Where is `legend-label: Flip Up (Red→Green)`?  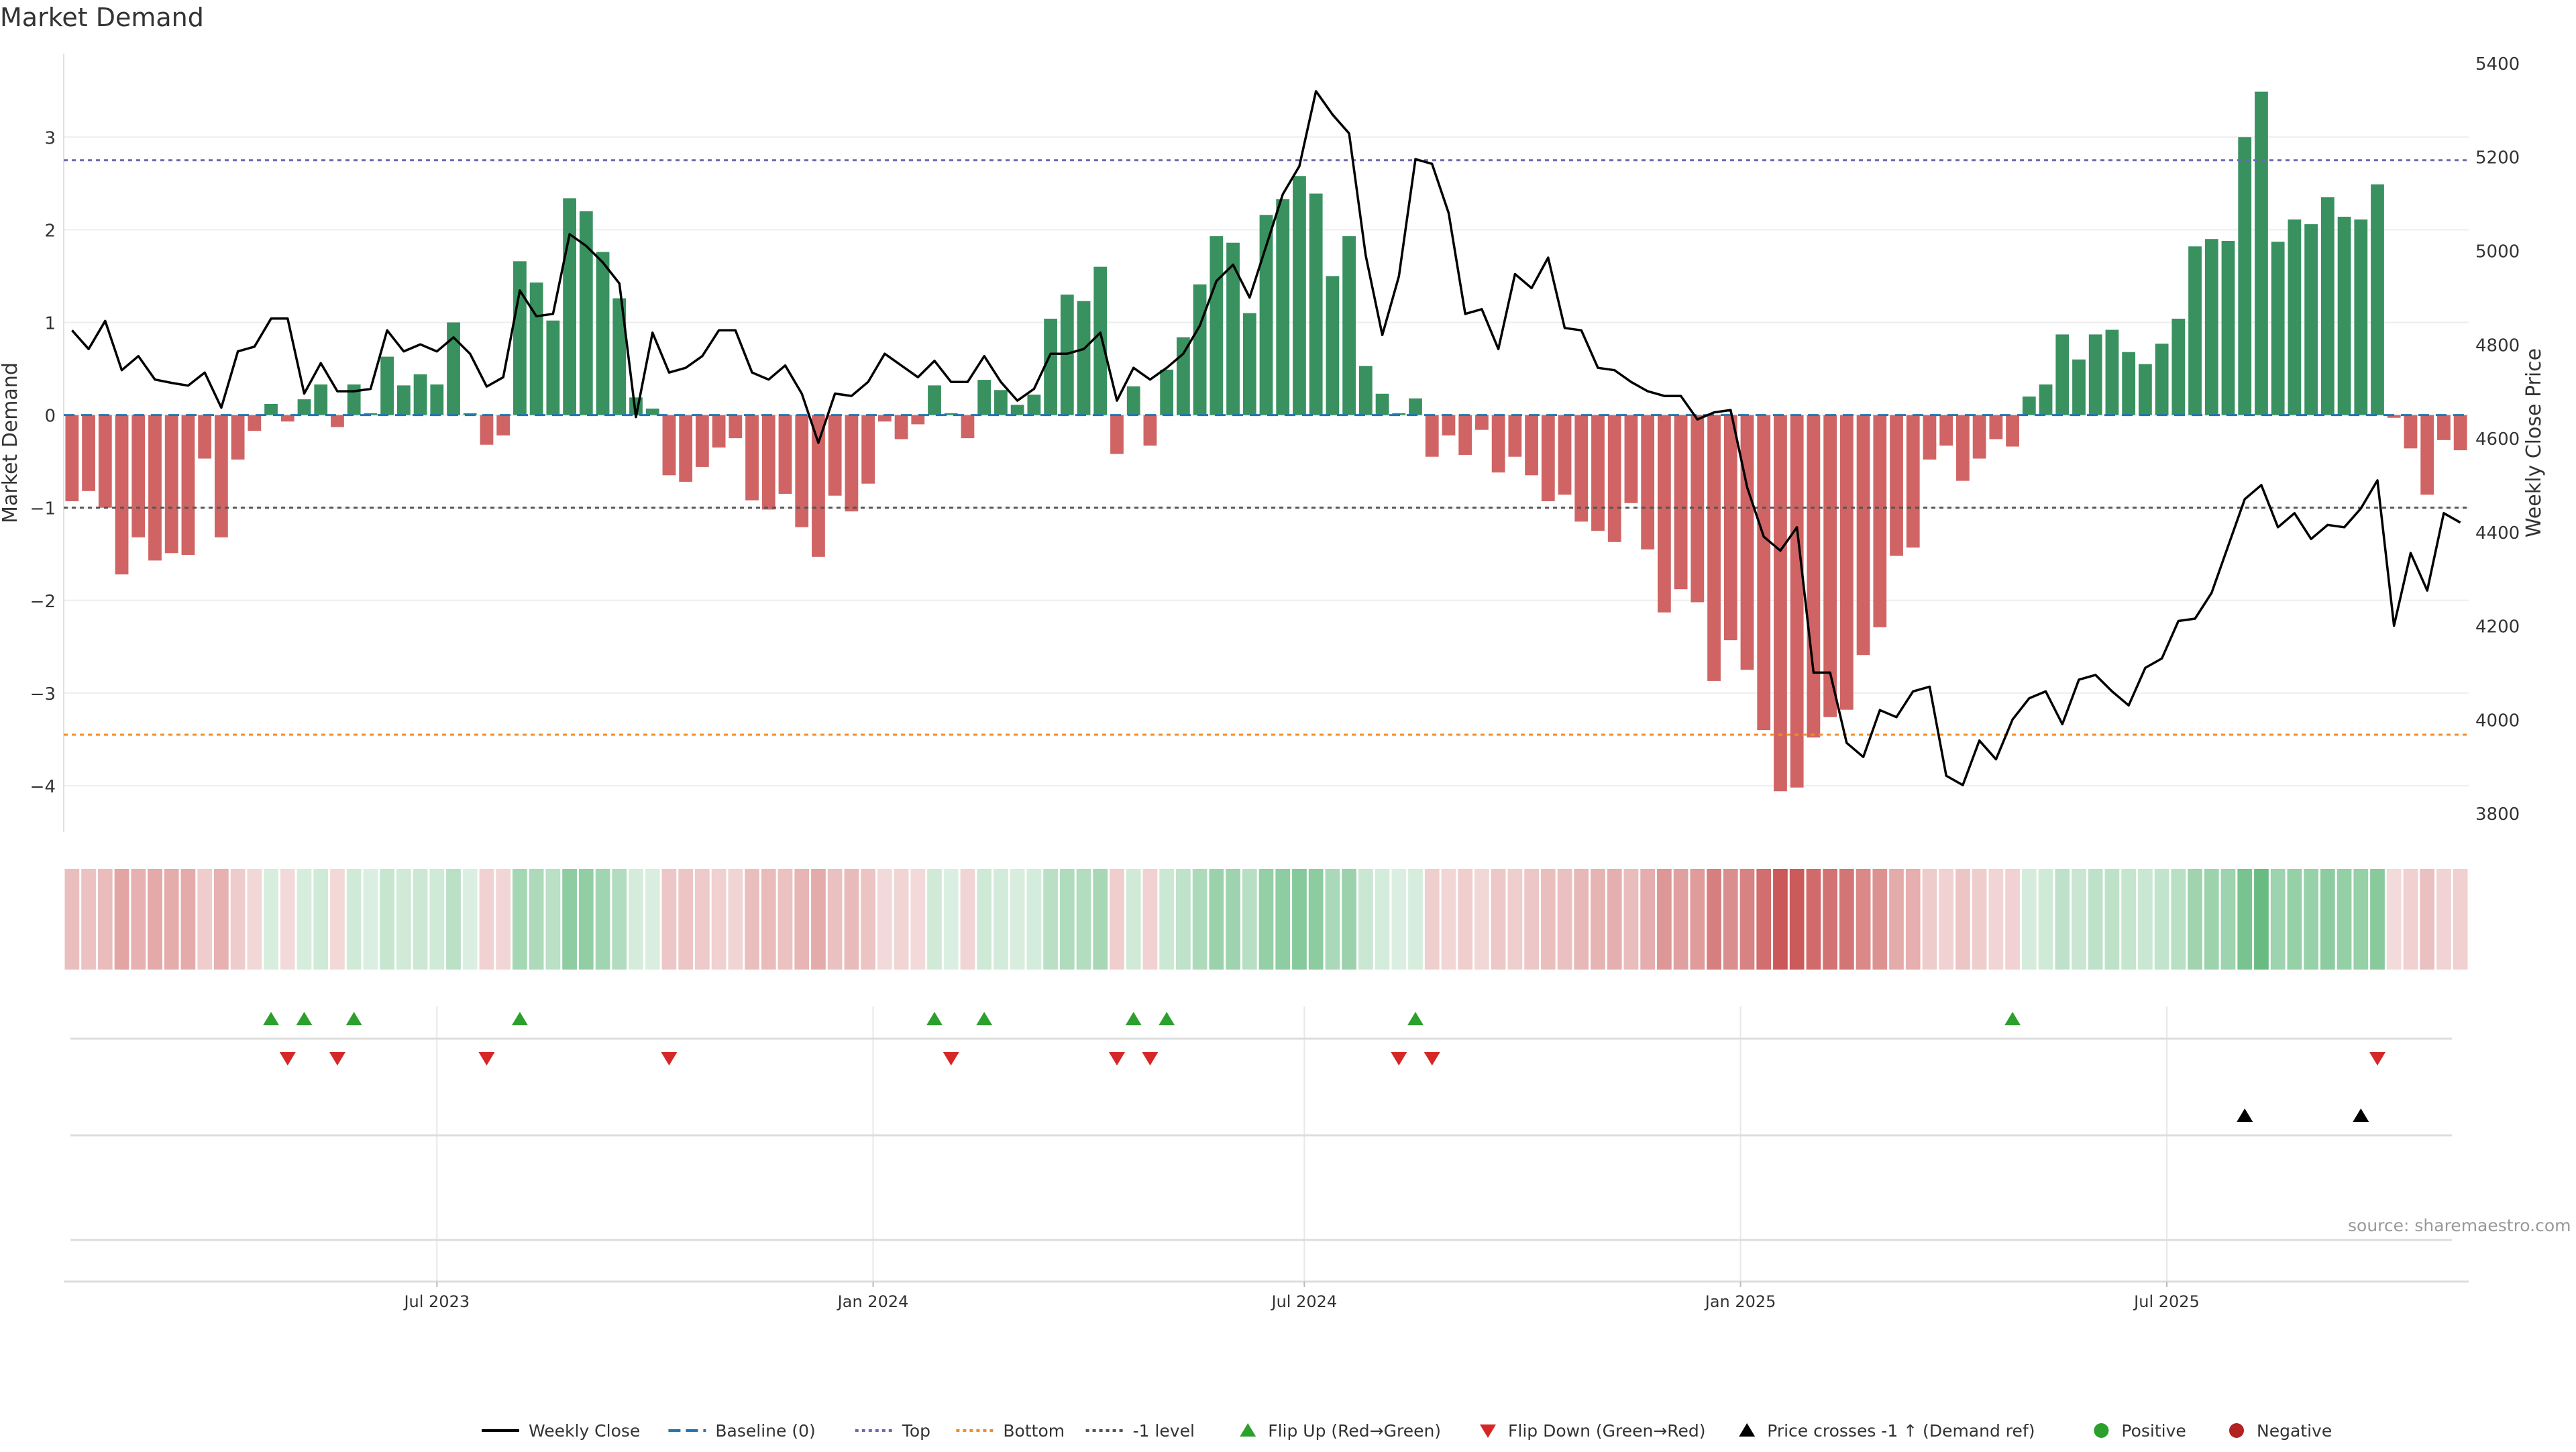
legend-label: Flip Up (Red→Green) is located at coordinates (1354, 1431).